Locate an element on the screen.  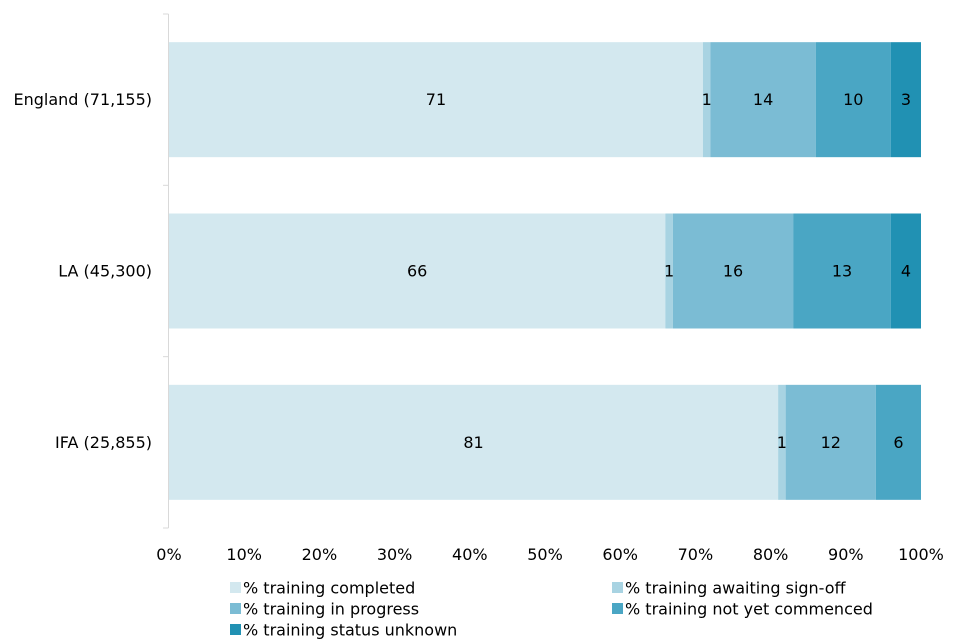
x-tick-label: 100% is located at coordinates (921, 554).